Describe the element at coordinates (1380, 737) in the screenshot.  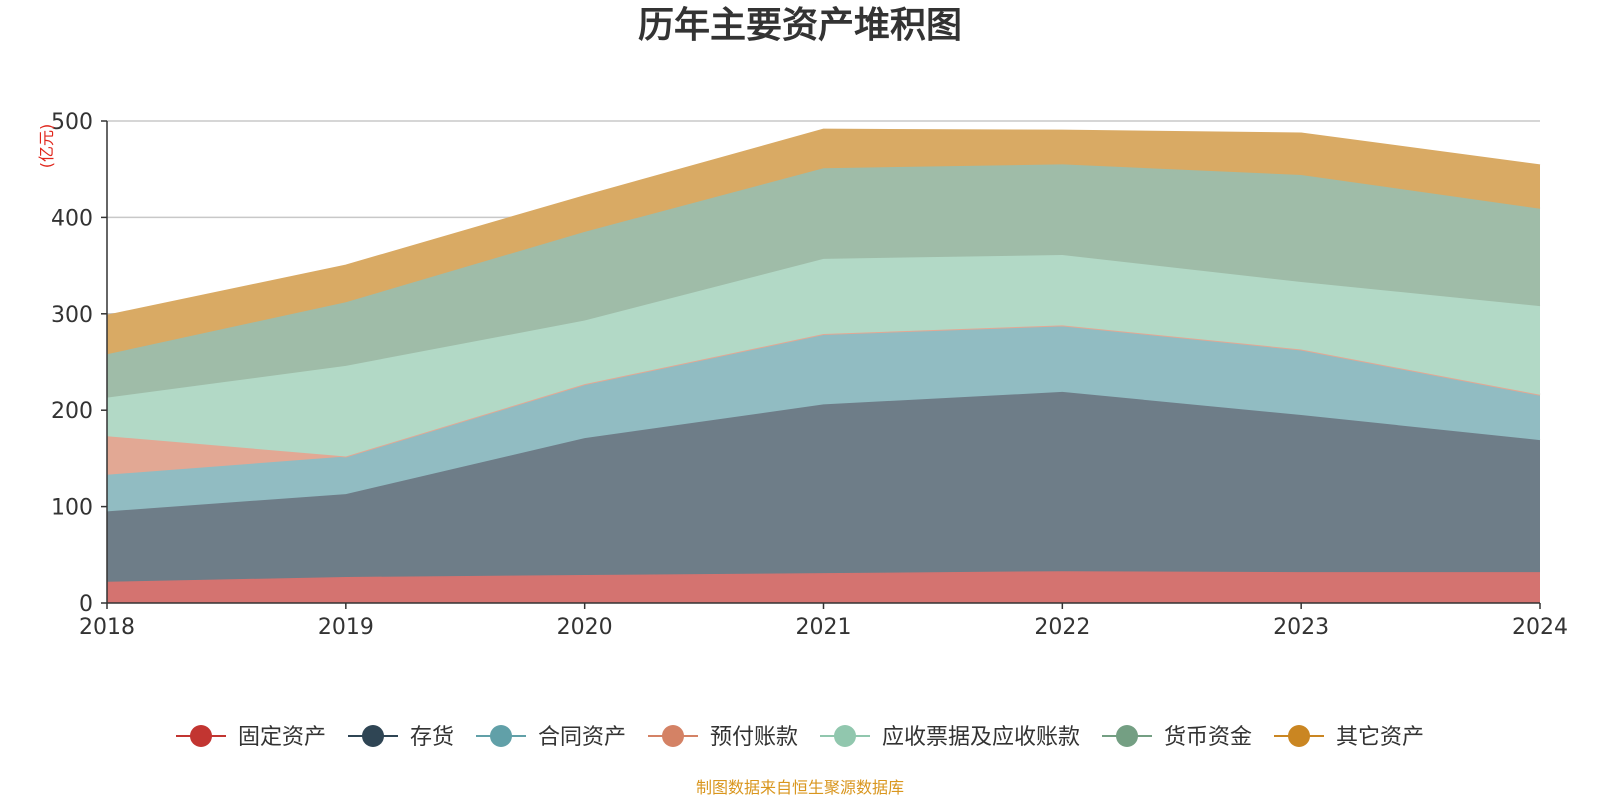
I see `legend-label-6: 其它资产` at that location.